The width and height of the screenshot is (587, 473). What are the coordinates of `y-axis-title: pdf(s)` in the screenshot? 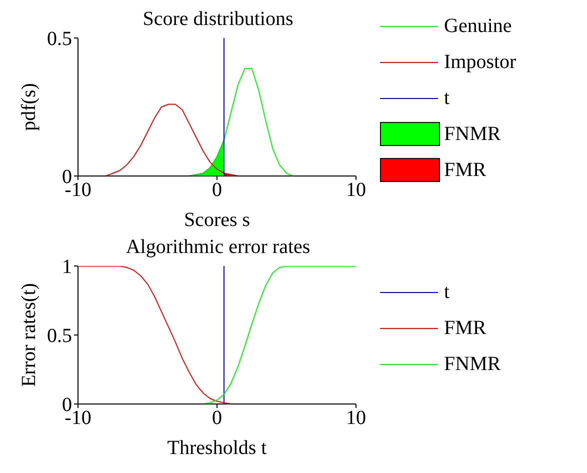 It's located at (29, 107).